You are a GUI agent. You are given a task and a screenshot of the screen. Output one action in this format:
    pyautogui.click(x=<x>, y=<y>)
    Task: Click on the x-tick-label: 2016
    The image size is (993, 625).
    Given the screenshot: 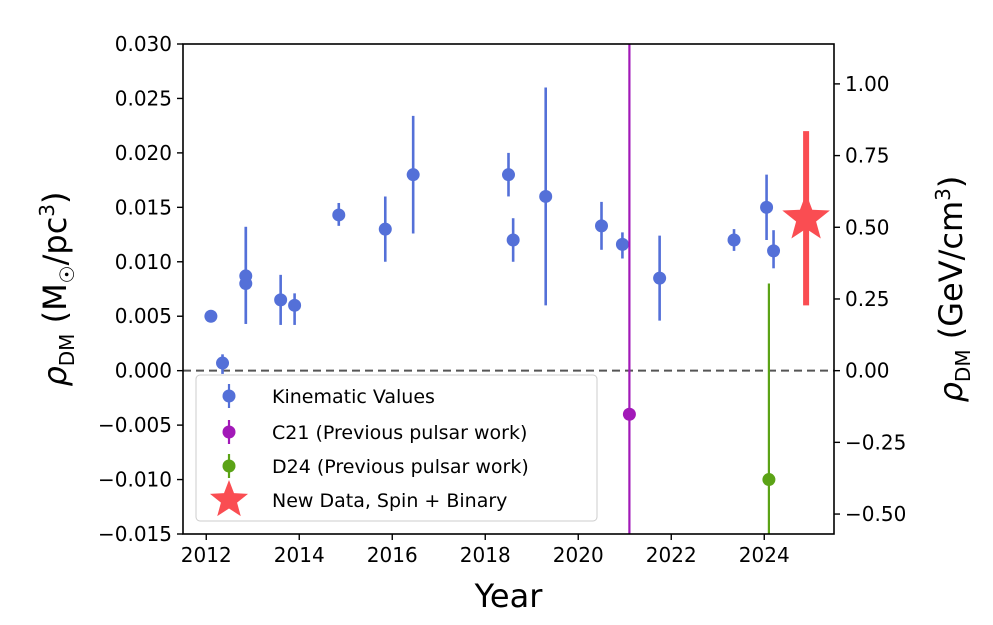 What is the action you would take?
    pyautogui.click(x=392, y=555)
    